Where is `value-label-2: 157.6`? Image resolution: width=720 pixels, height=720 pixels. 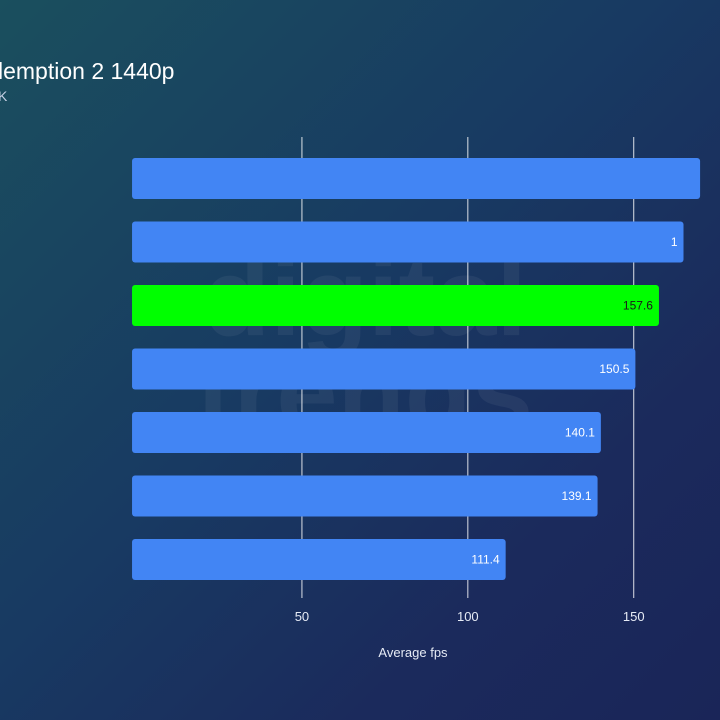 value-label-2: 157.6 is located at coordinates (638, 306).